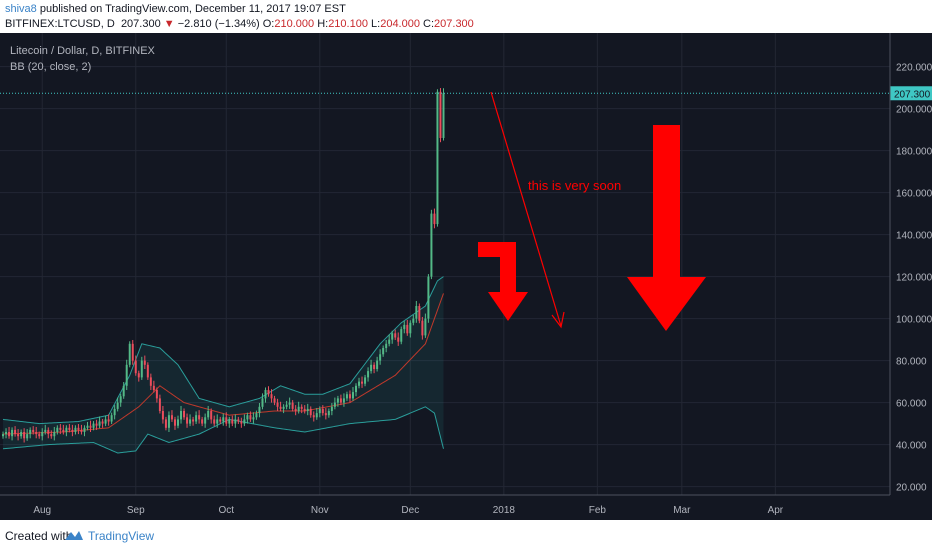 Image resolution: width=932 pixels, height=550 pixels. Describe the element at coordinates (776, 510) in the screenshot. I see `x-tick-label: Apr` at that location.